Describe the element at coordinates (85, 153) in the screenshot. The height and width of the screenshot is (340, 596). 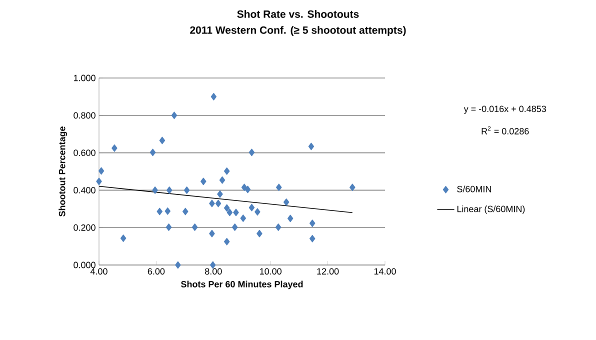
I see `y-tick-label: 0.600` at that location.